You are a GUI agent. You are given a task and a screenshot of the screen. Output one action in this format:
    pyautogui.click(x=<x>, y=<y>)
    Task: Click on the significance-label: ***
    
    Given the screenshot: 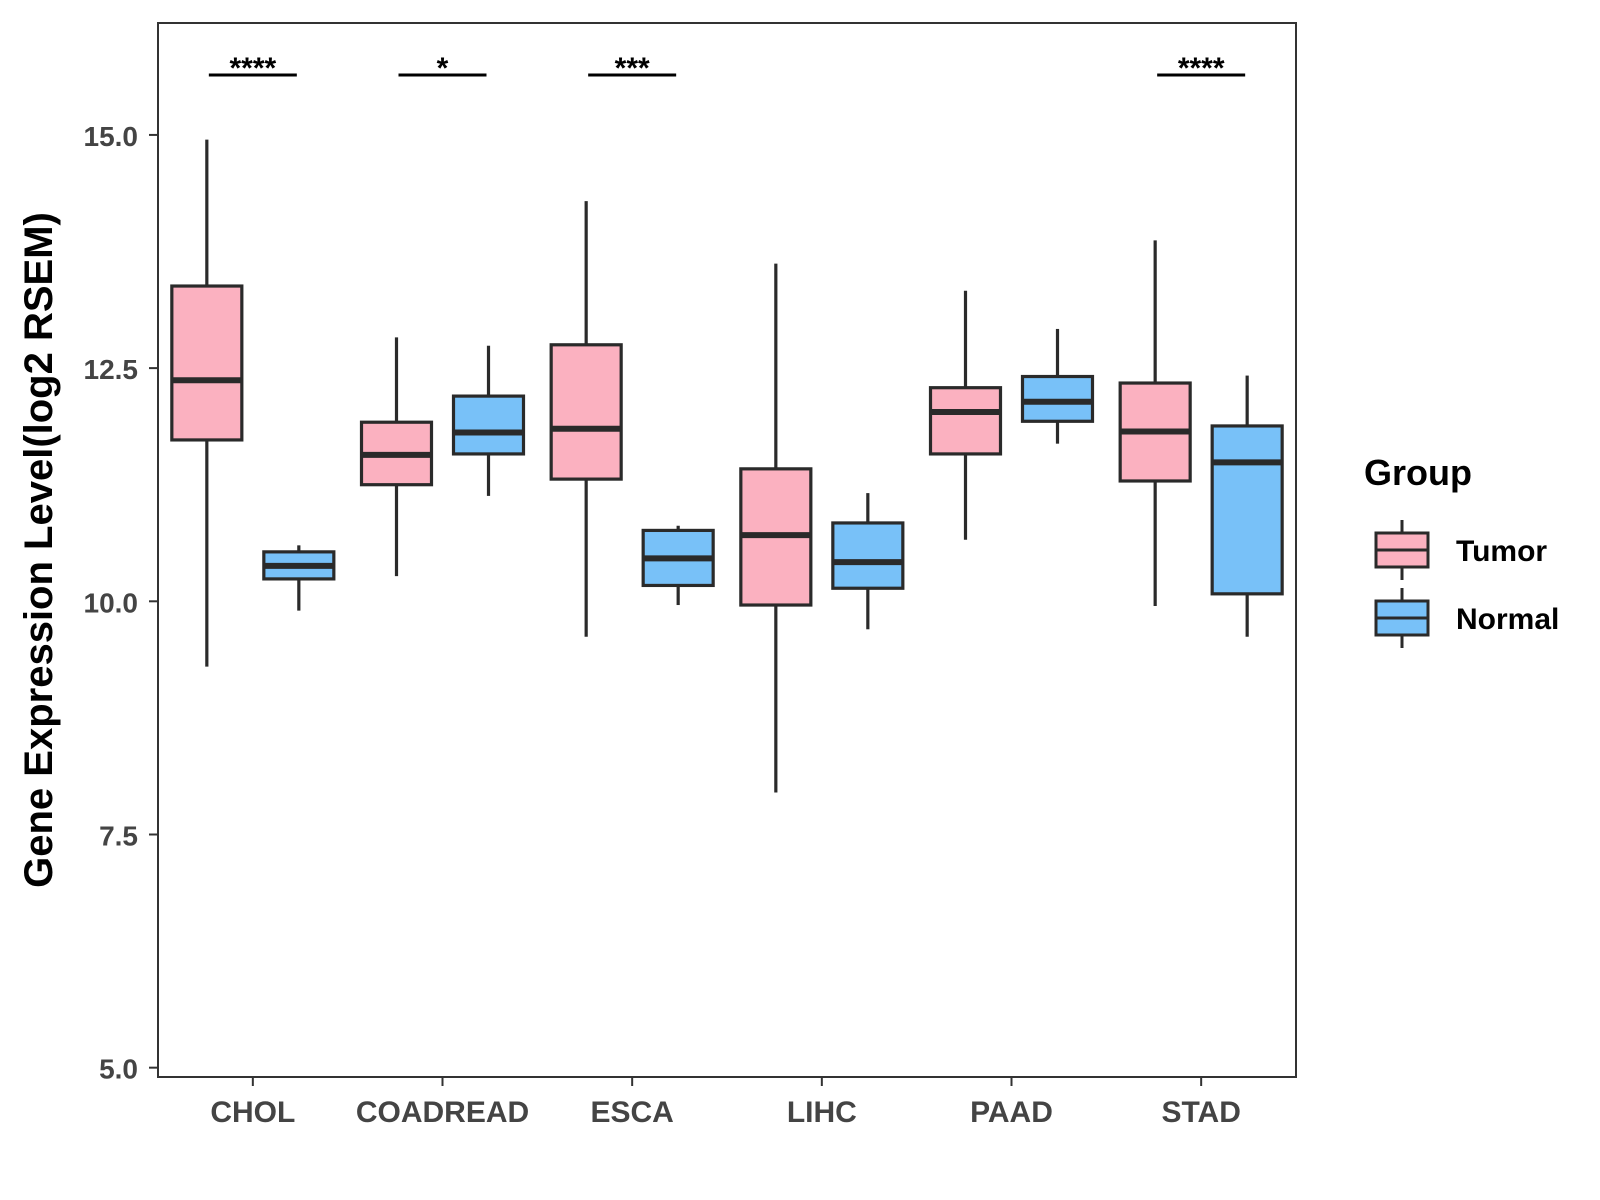 What is the action you would take?
    pyautogui.click(x=632, y=68)
    